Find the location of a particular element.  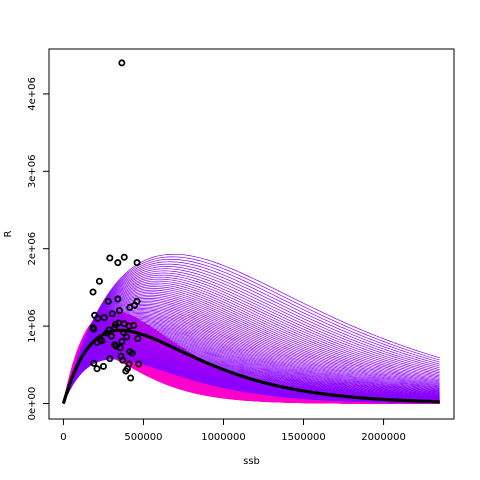

x-axis-label: ssb is located at coordinates (251, 461).